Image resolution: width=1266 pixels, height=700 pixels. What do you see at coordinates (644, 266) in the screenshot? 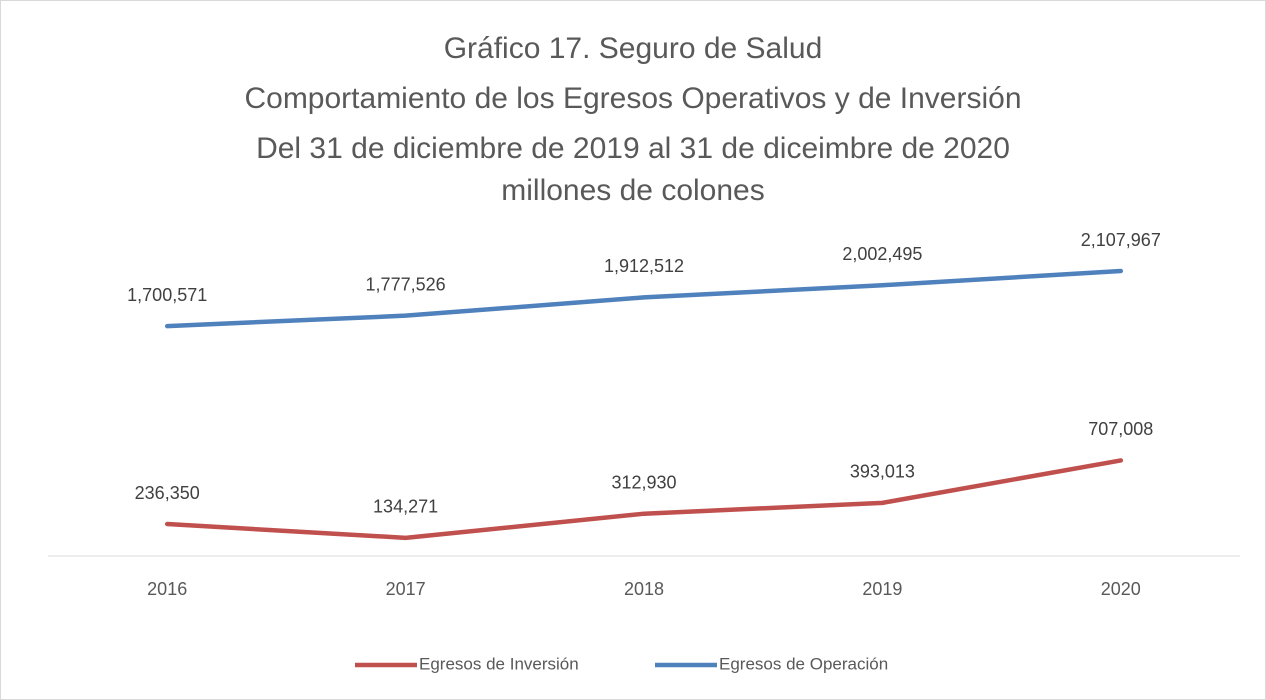
I see `data-label: 1,912,512` at bounding box center [644, 266].